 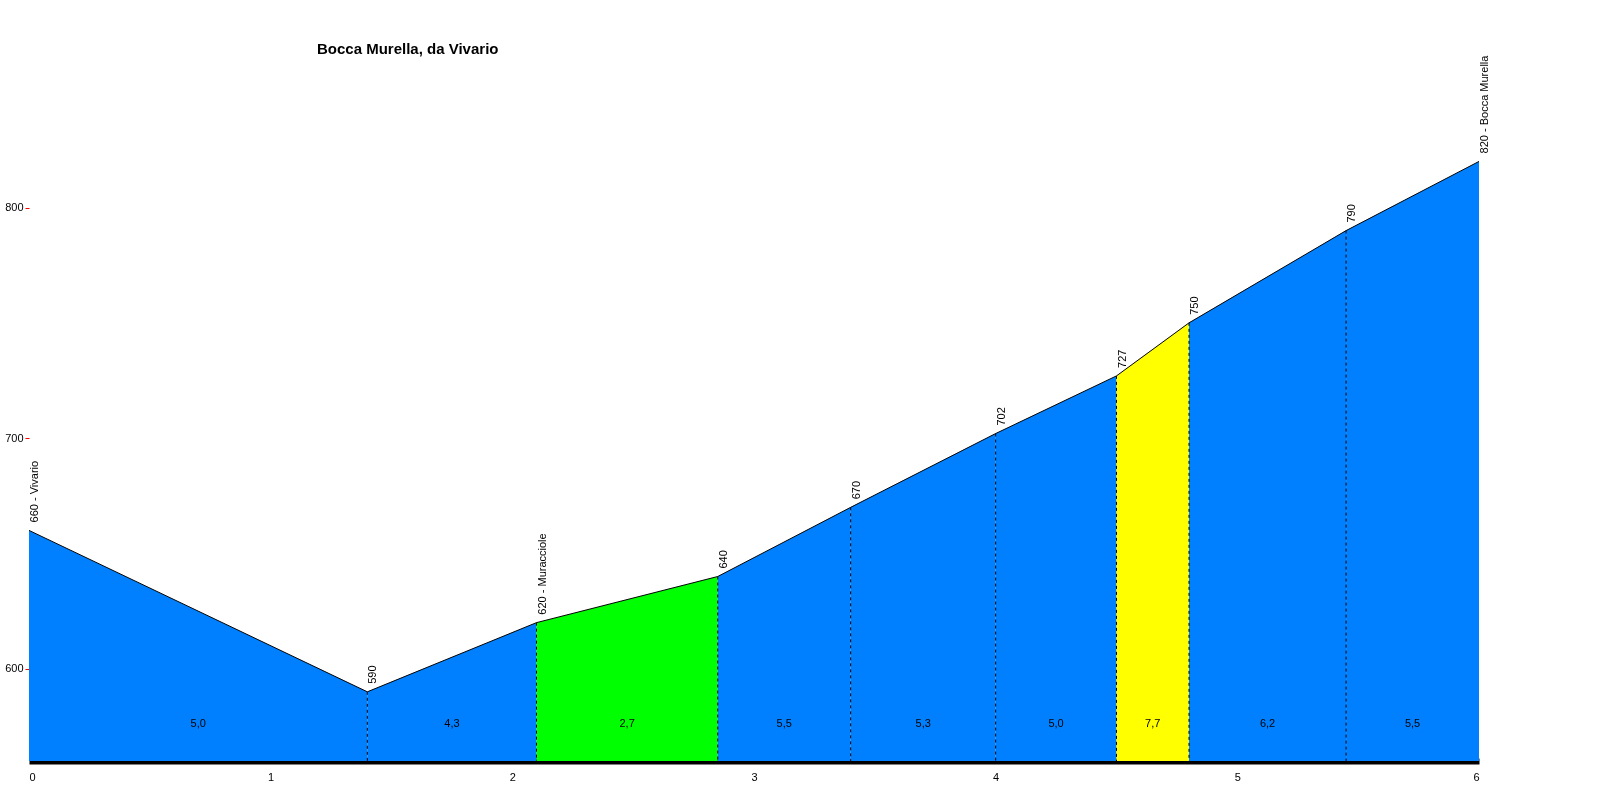 I want to click on x-tick-label: 1, so click(x=271, y=776).